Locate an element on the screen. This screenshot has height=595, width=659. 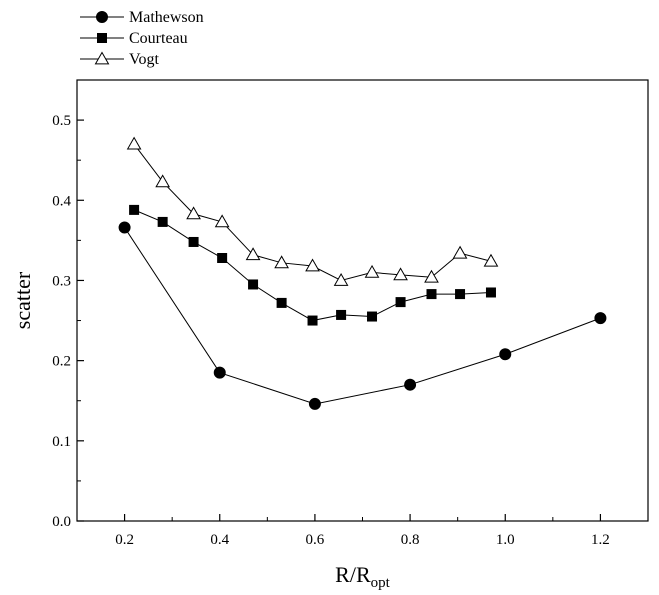
x-tick-label: 1.2 is located at coordinates (600, 540).